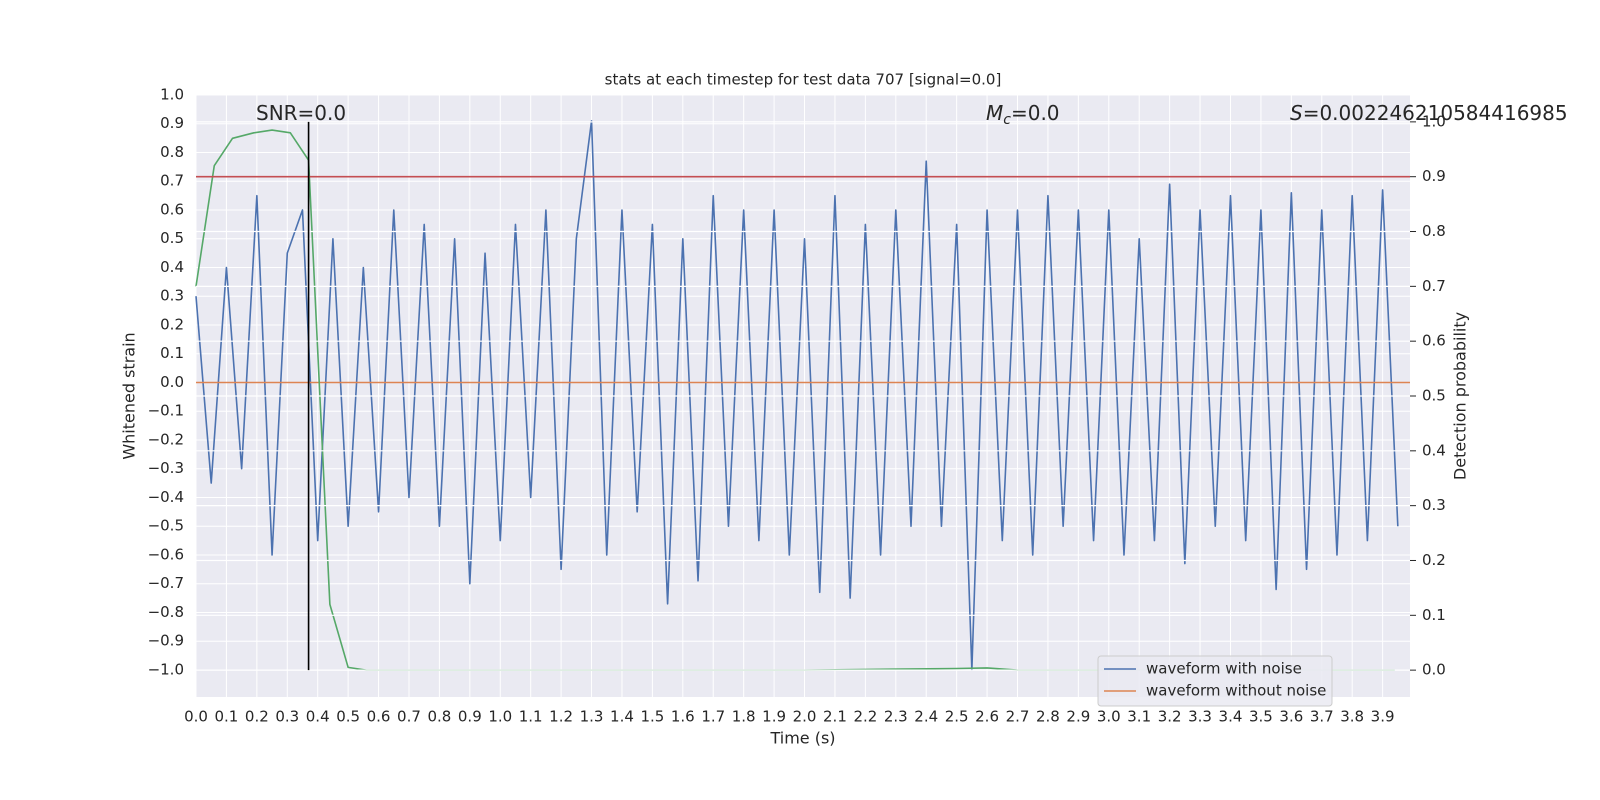  Describe the element at coordinates (1109, 717) in the screenshot. I see `x-tick-label: 3.0` at that location.